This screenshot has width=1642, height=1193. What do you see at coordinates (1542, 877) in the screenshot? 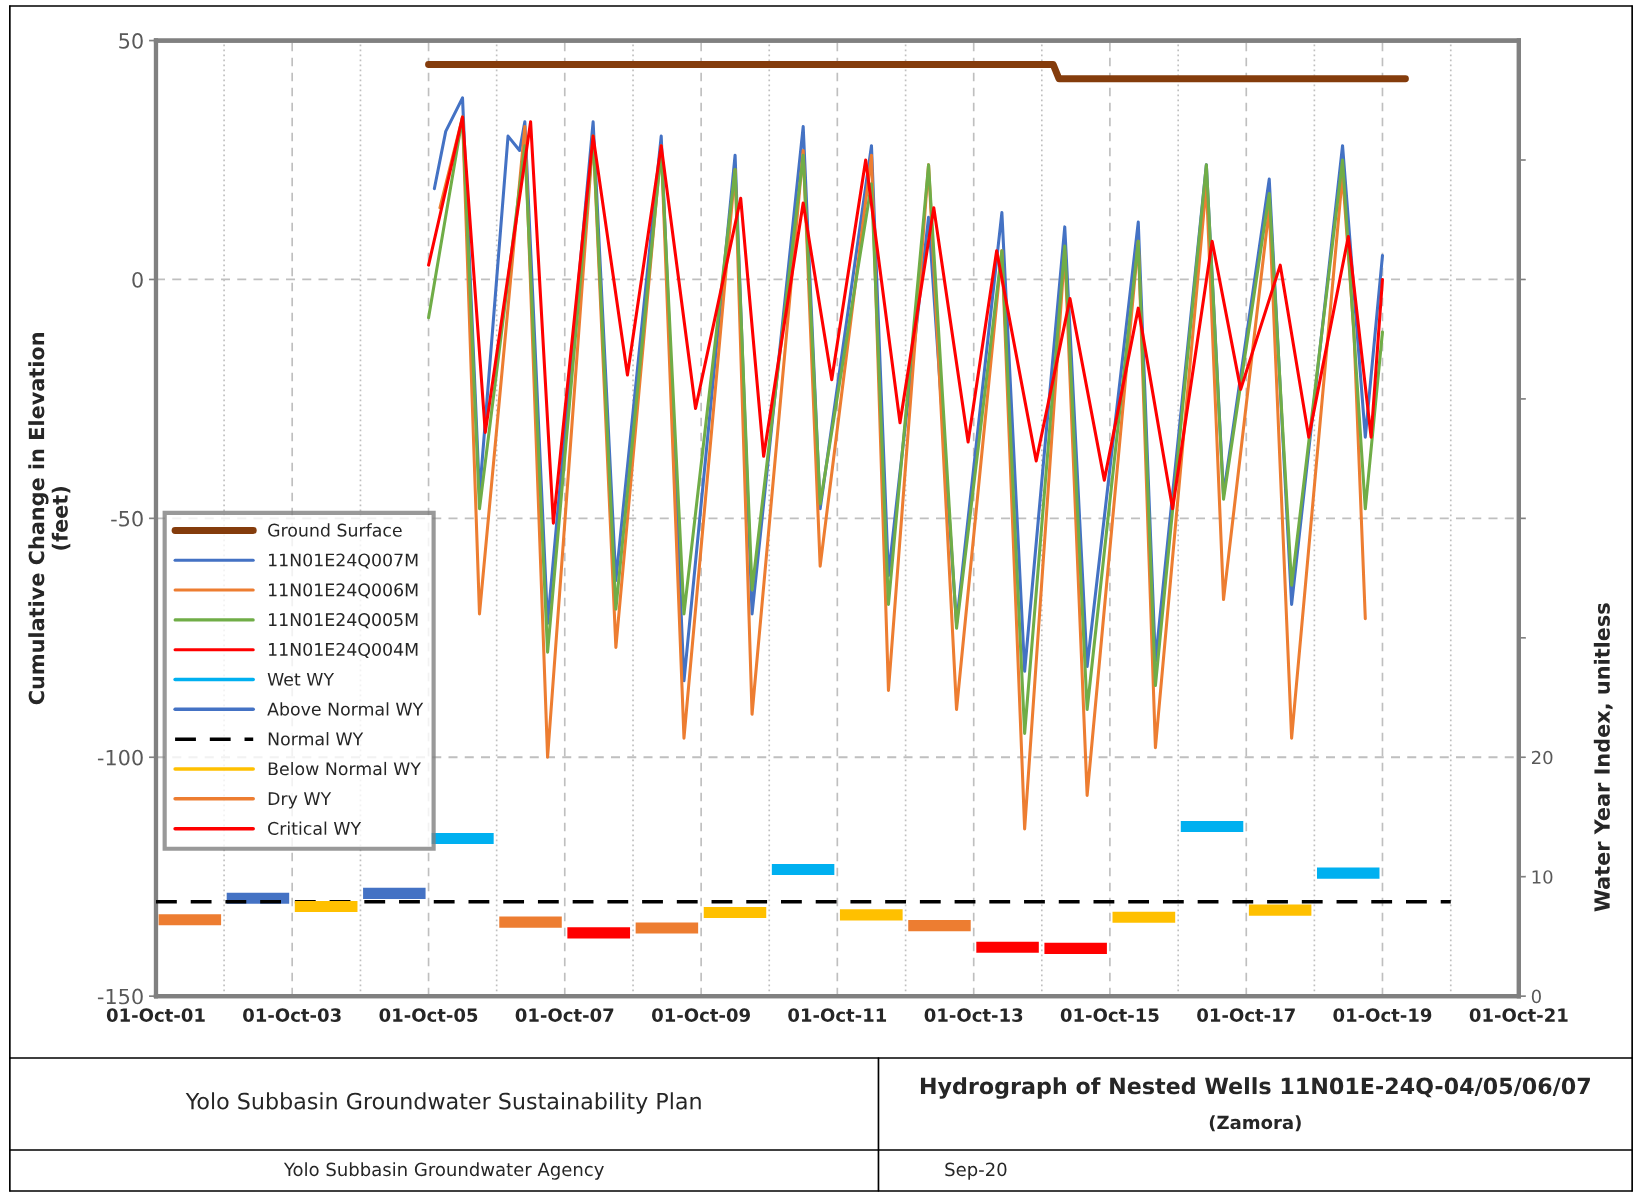
I see `y2-tick-label: 10` at bounding box center [1542, 877].